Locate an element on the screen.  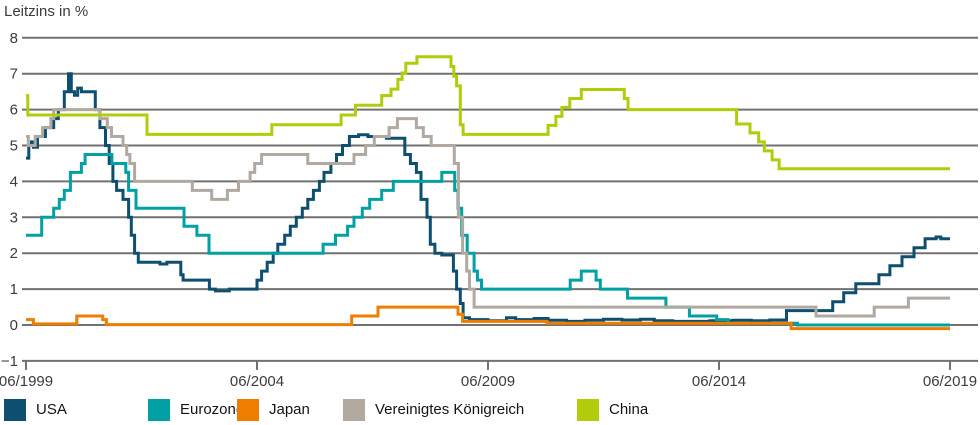
x-tick-label-06/2004: 06/2004 is located at coordinates (257, 381).